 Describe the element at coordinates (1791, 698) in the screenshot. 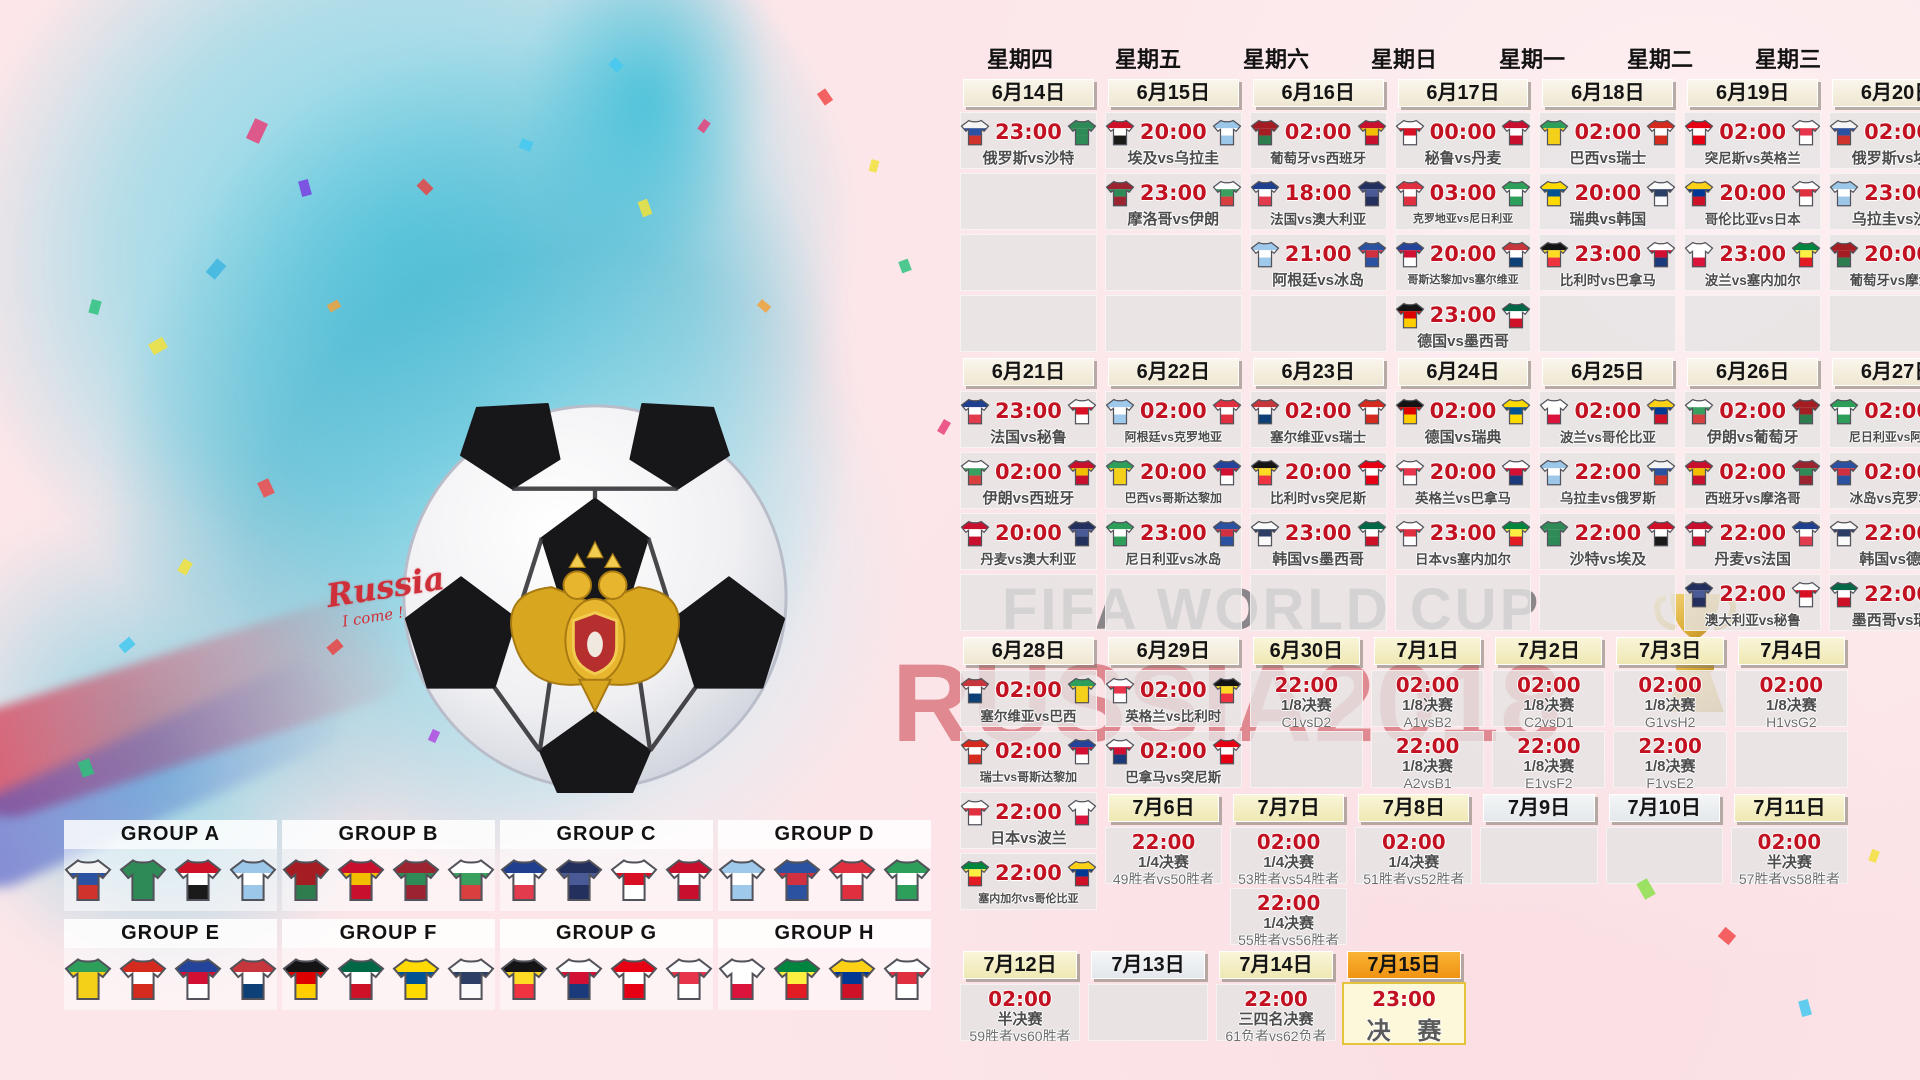

I see `knockout-cell: 02:00 1/8决赛 H1vsG2` at that location.